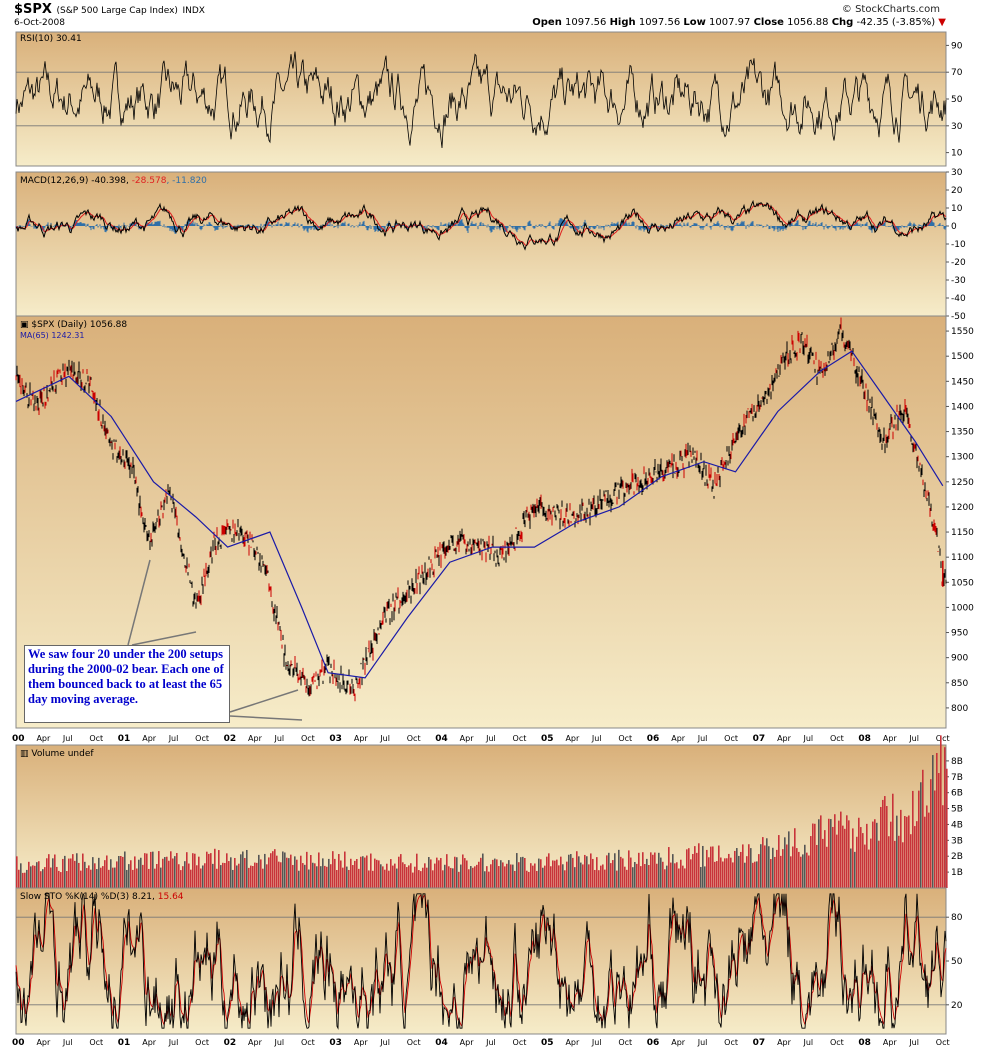 The image size is (990, 1051). I want to click on x-axis-label: 05, so click(547, 1043).